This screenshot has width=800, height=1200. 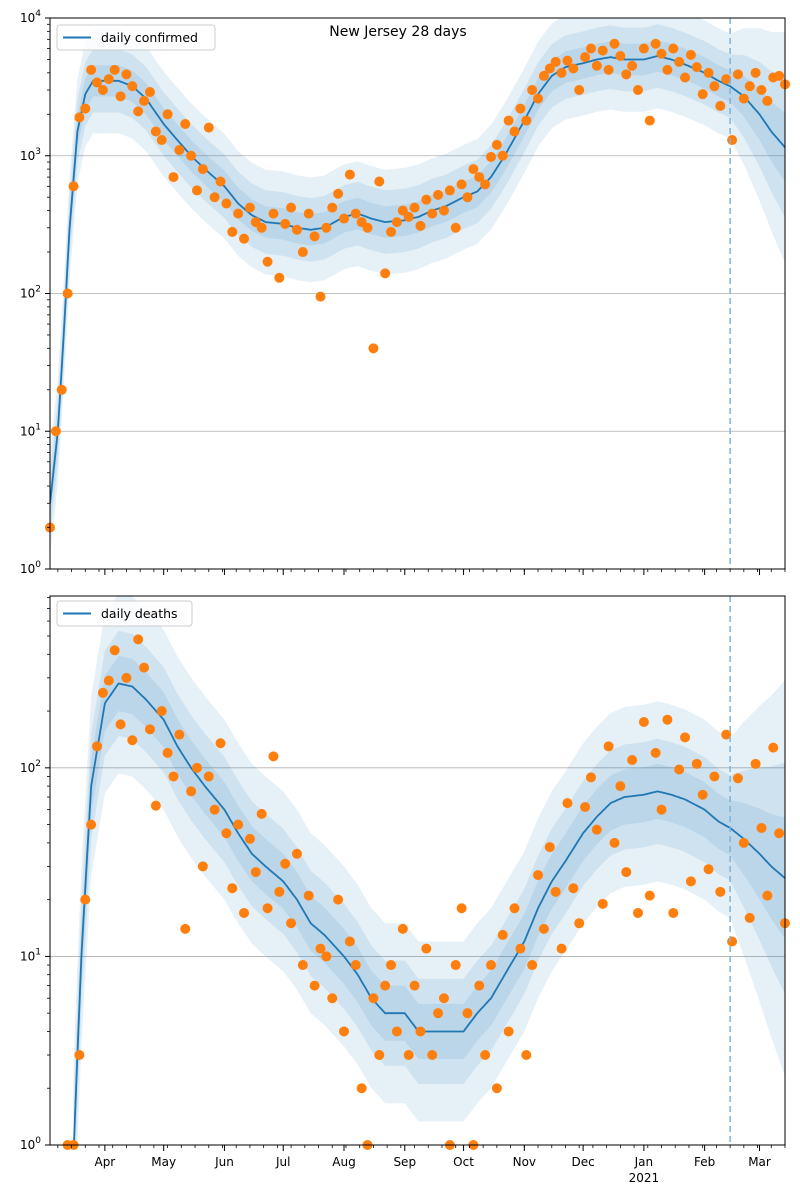 I want to click on y-tick-label: 10², so click(x=30, y=767).